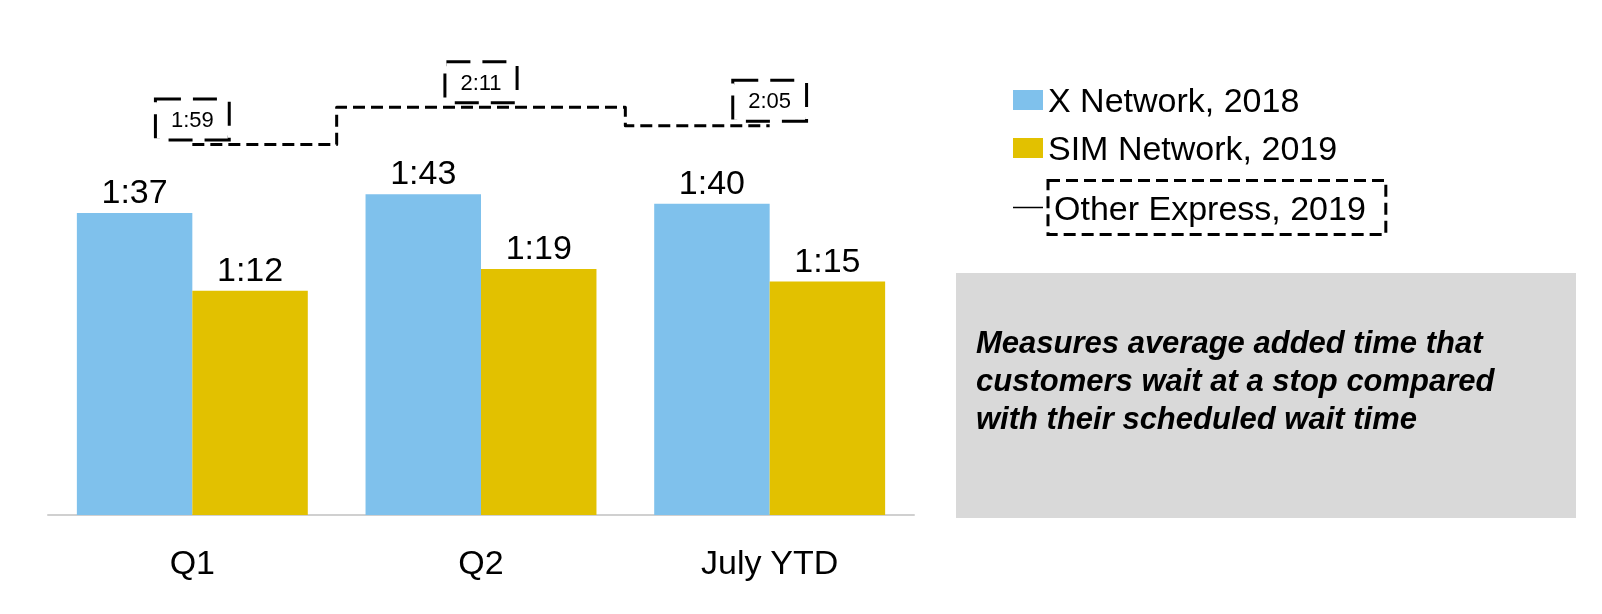 The width and height of the screenshot is (1602, 614). What do you see at coordinates (827, 259) in the screenshot?
I see `data-label: 1:15` at bounding box center [827, 259].